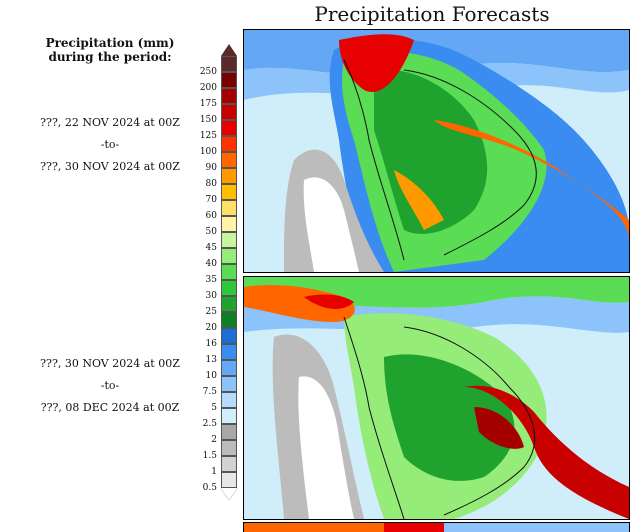 The image size is (638, 532). I want to click on color-scale-bottom-arrow, so click(229, 494).